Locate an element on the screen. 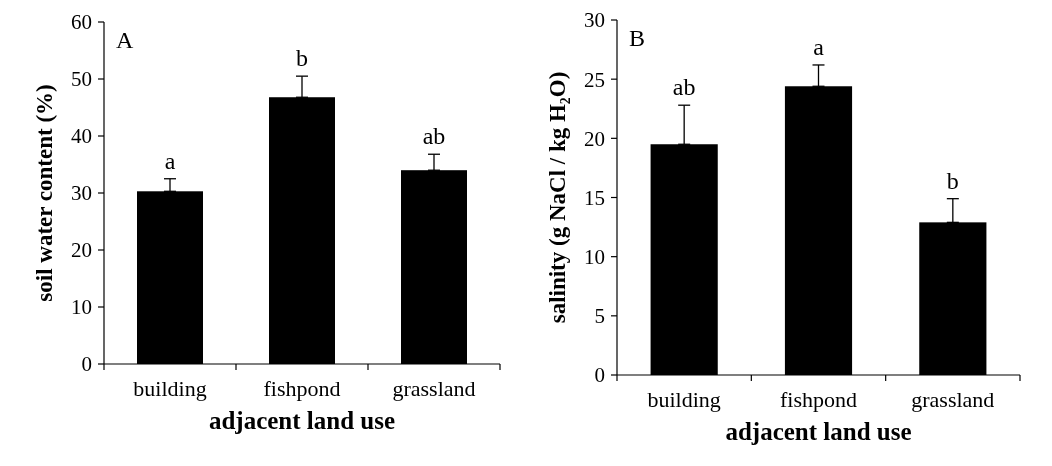 The height and width of the screenshot is (466, 1052). chart-title: B is located at coordinates (637, 38).